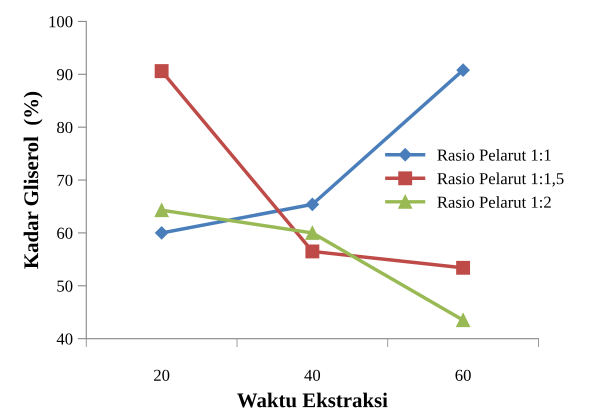 This screenshot has width=595, height=412. I want to click on y-axis-title: Kadar Gliserol (%), so click(33, 180).